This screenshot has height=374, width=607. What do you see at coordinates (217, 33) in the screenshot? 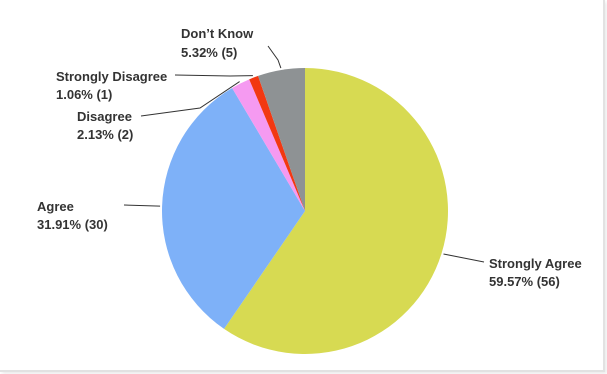
I see `slice-label: Don’t Know` at bounding box center [217, 33].